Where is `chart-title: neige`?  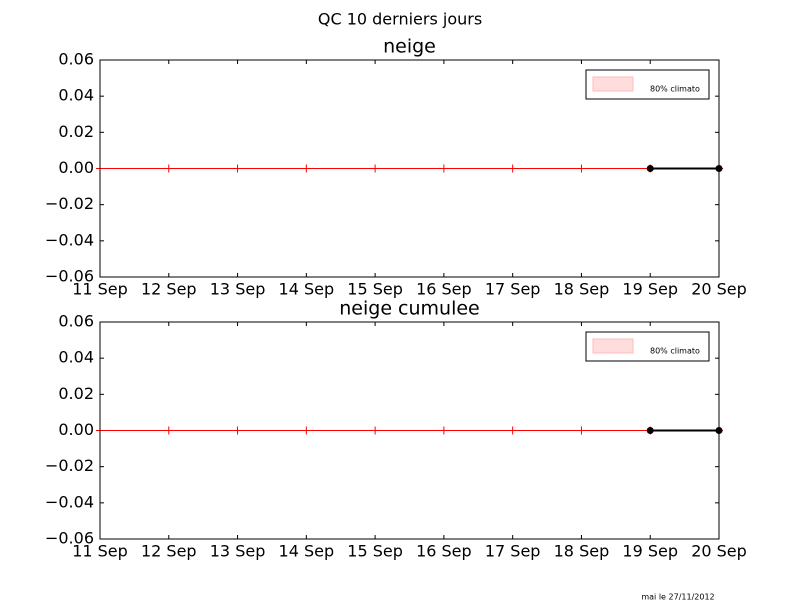 chart-title: neige is located at coordinates (409, 47).